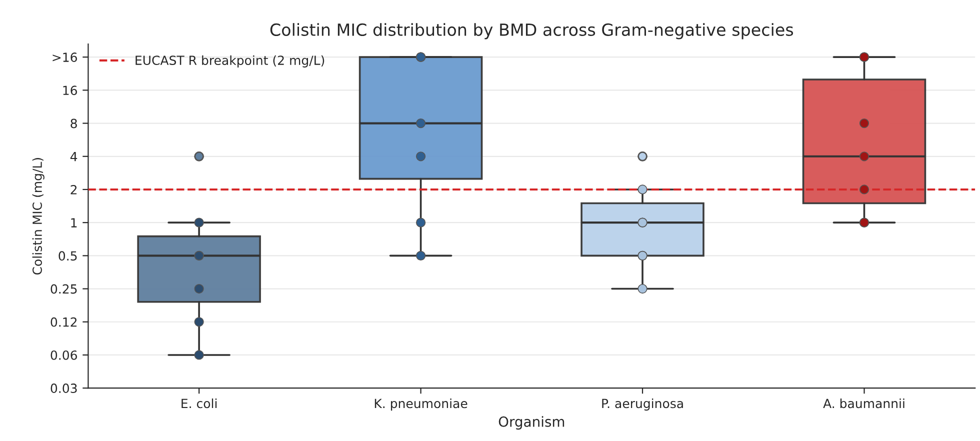 The width and height of the screenshot is (980, 441). What do you see at coordinates (531, 423) in the screenshot?
I see `x-axis-title: Organism` at bounding box center [531, 423].